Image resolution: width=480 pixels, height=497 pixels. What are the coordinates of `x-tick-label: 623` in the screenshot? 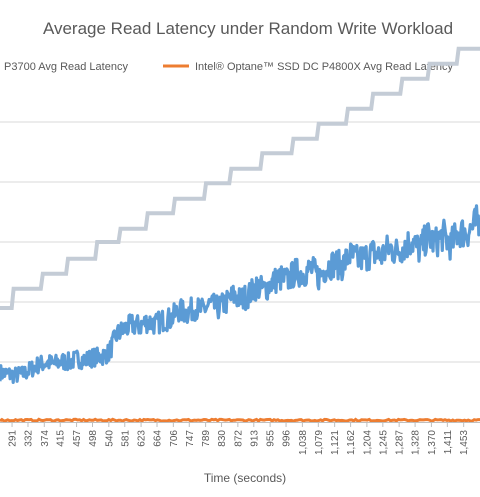 It's located at (142, 438).